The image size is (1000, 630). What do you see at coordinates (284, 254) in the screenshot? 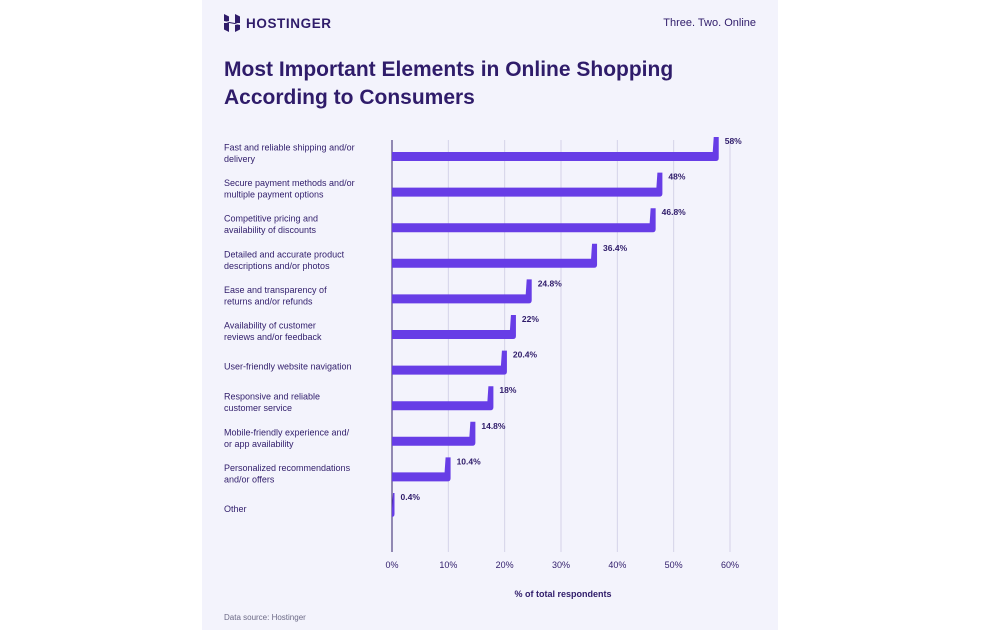
I see `category-label-line: Detailed and accurate product` at bounding box center [284, 254].